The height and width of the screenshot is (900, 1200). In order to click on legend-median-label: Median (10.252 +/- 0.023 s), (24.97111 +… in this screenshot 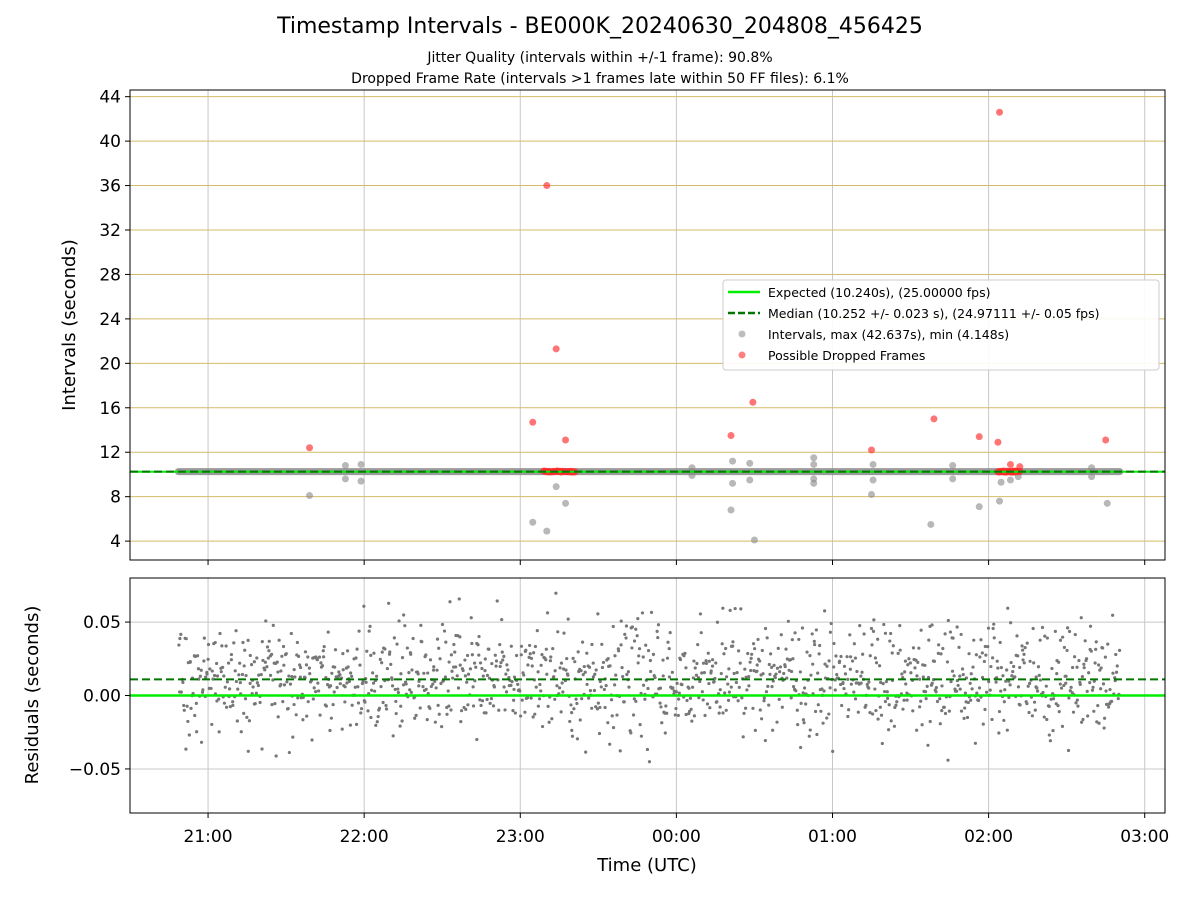, I will do `click(933, 313)`.